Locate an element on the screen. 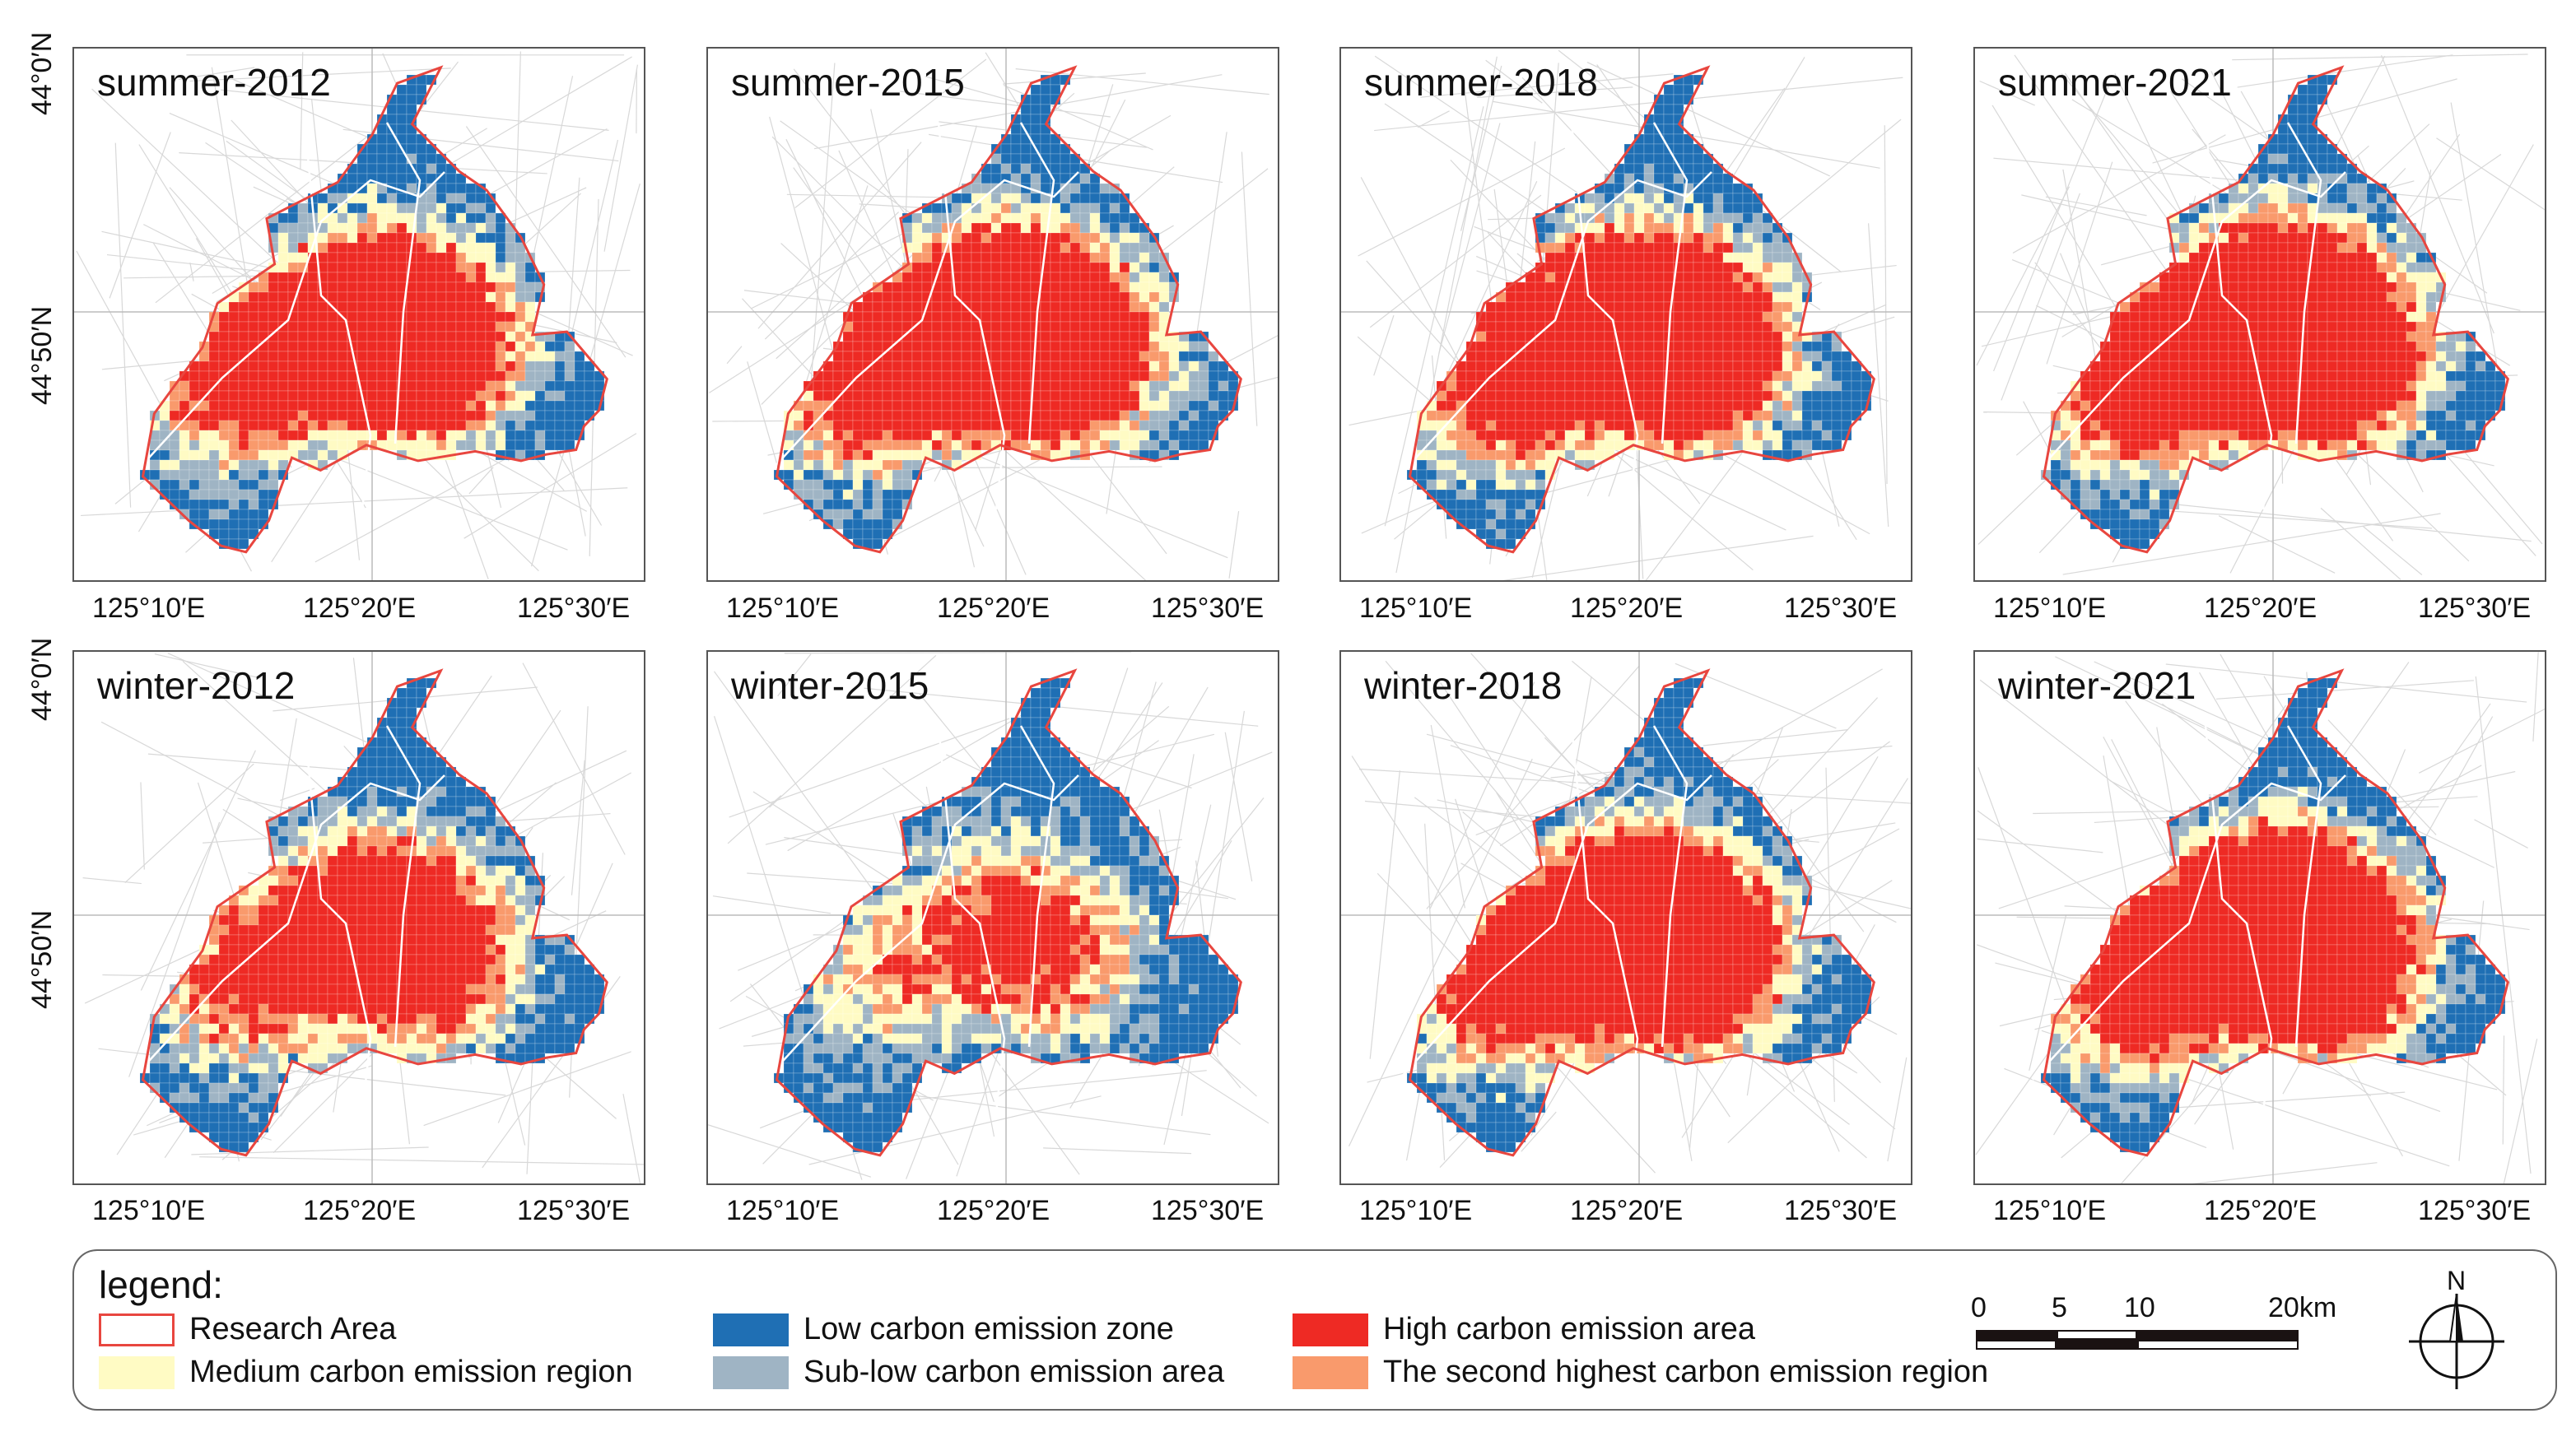 The height and width of the screenshot is (1432, 2576). map-panel-winter-2018: winter-2018 is located at coordinates (1625, 917).